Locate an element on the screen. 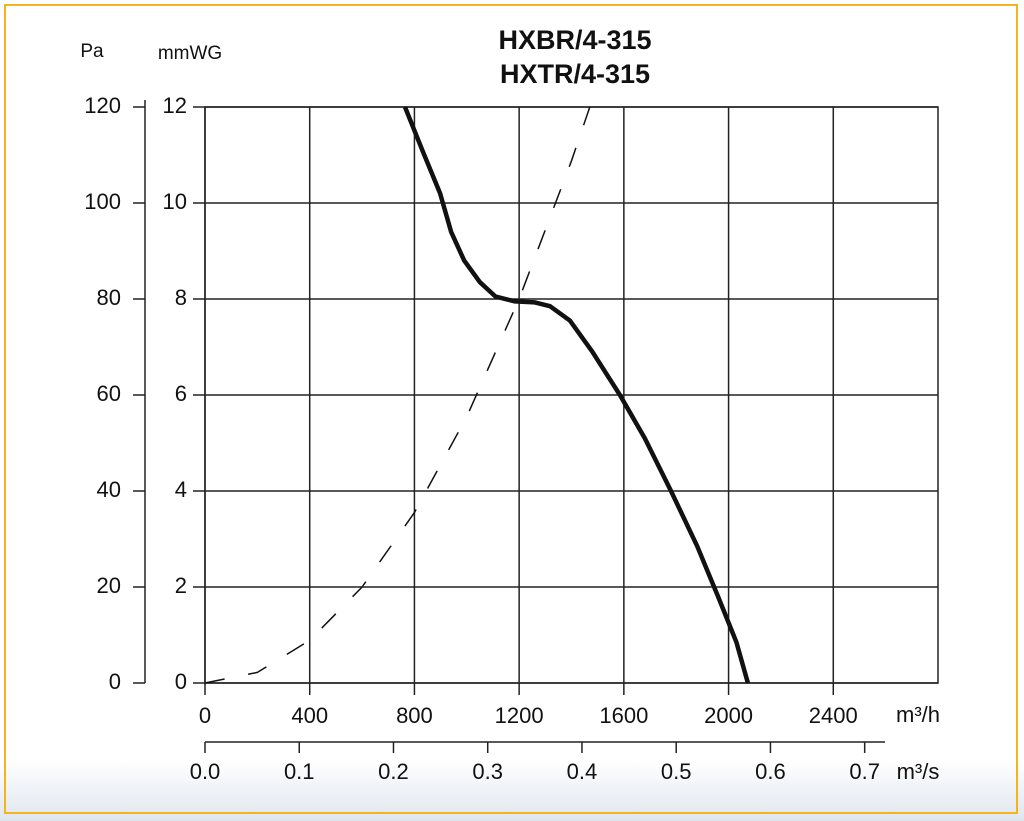 This screenshot has height=821, width=1024. chart-subtitle: HXTR/4-315 is located at coordinates (575, 74).